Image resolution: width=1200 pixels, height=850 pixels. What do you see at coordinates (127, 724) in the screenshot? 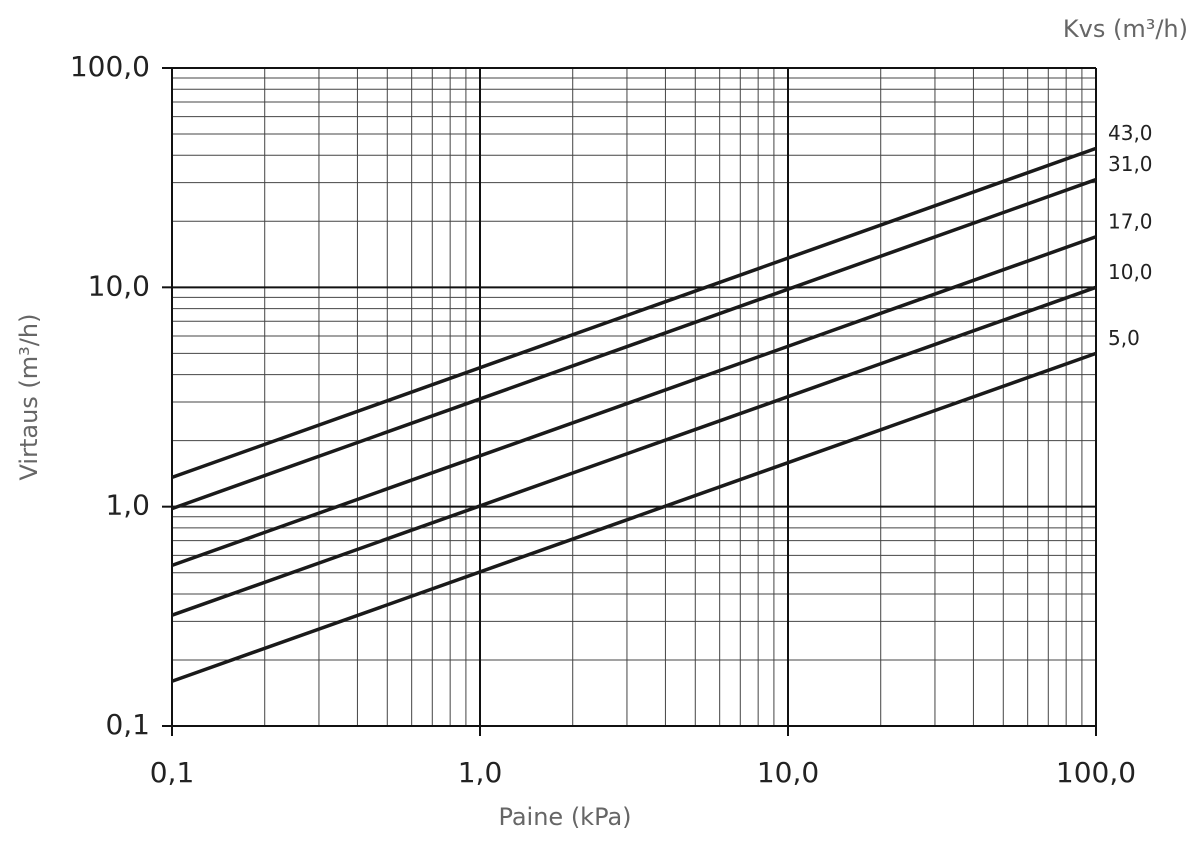
I see `y-tick-label: 0,1` at bounding box center [127, 724].